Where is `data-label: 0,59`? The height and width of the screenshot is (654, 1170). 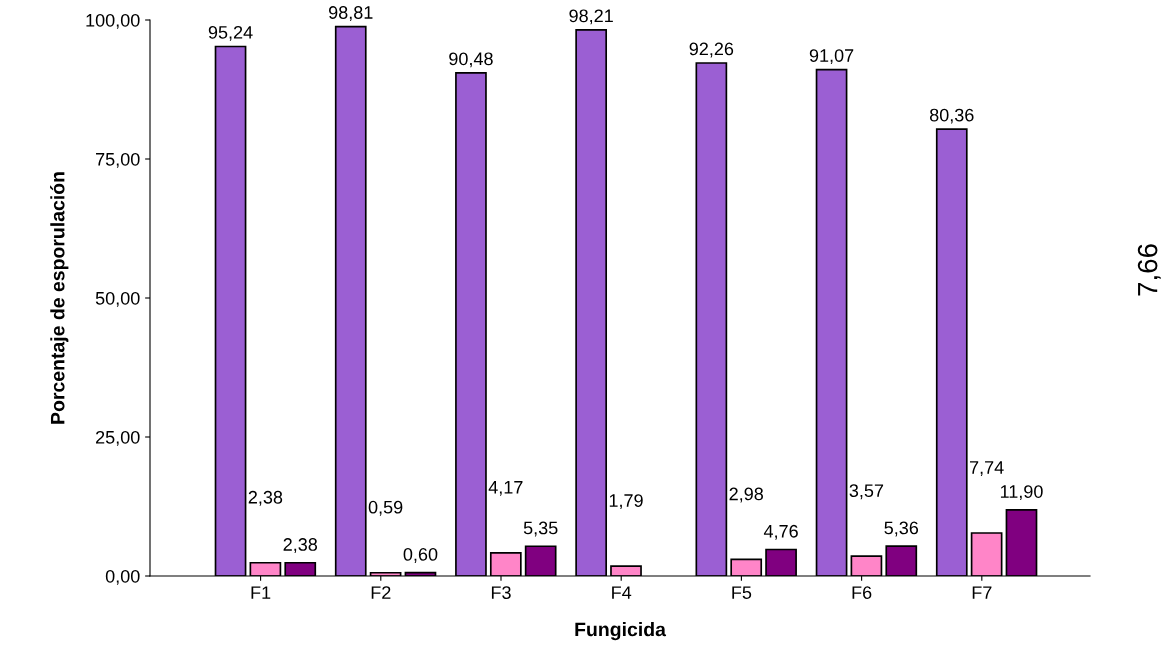
data-label: 0,59 is located at coordinates (385, 508).